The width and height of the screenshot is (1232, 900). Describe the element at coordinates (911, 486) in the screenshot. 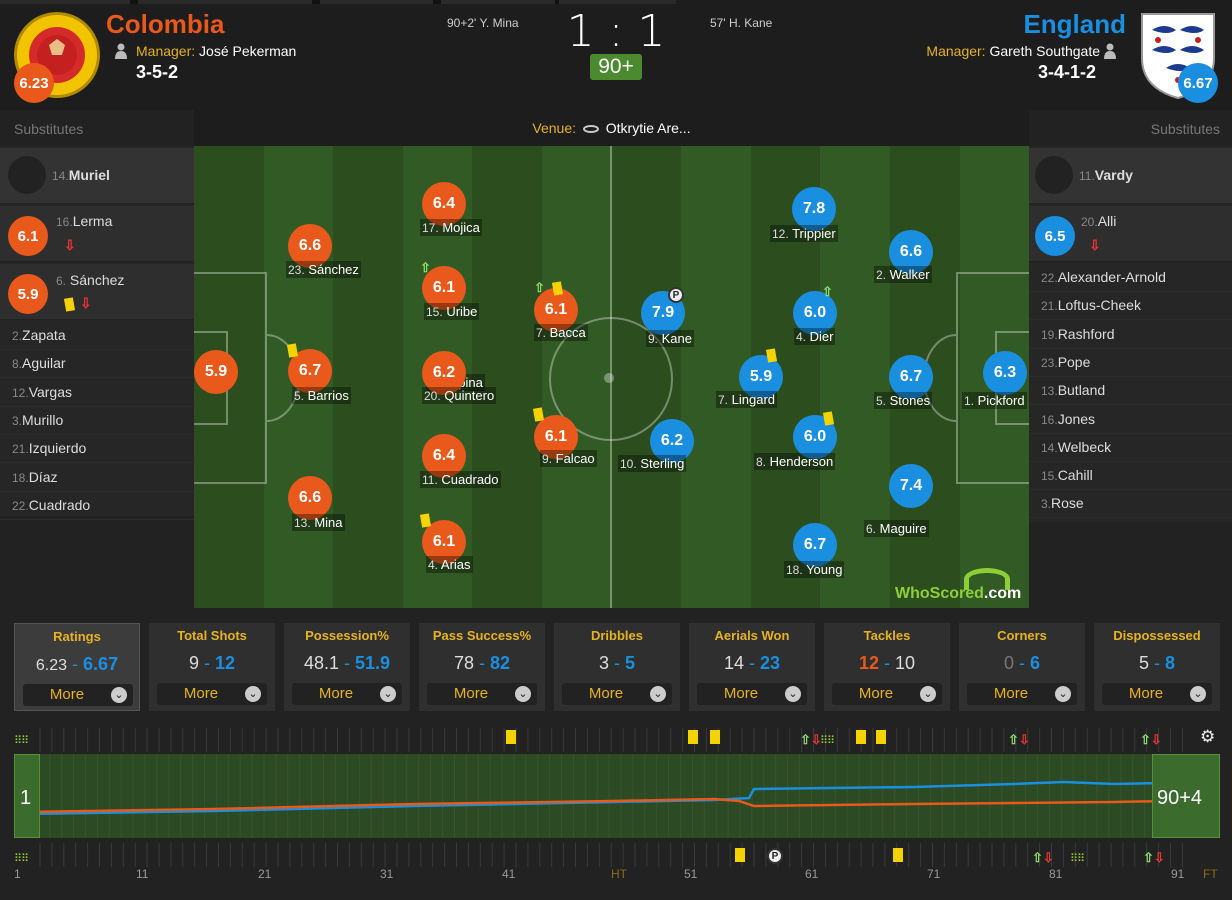

I see `away-player-rating: 7.4` at that location.